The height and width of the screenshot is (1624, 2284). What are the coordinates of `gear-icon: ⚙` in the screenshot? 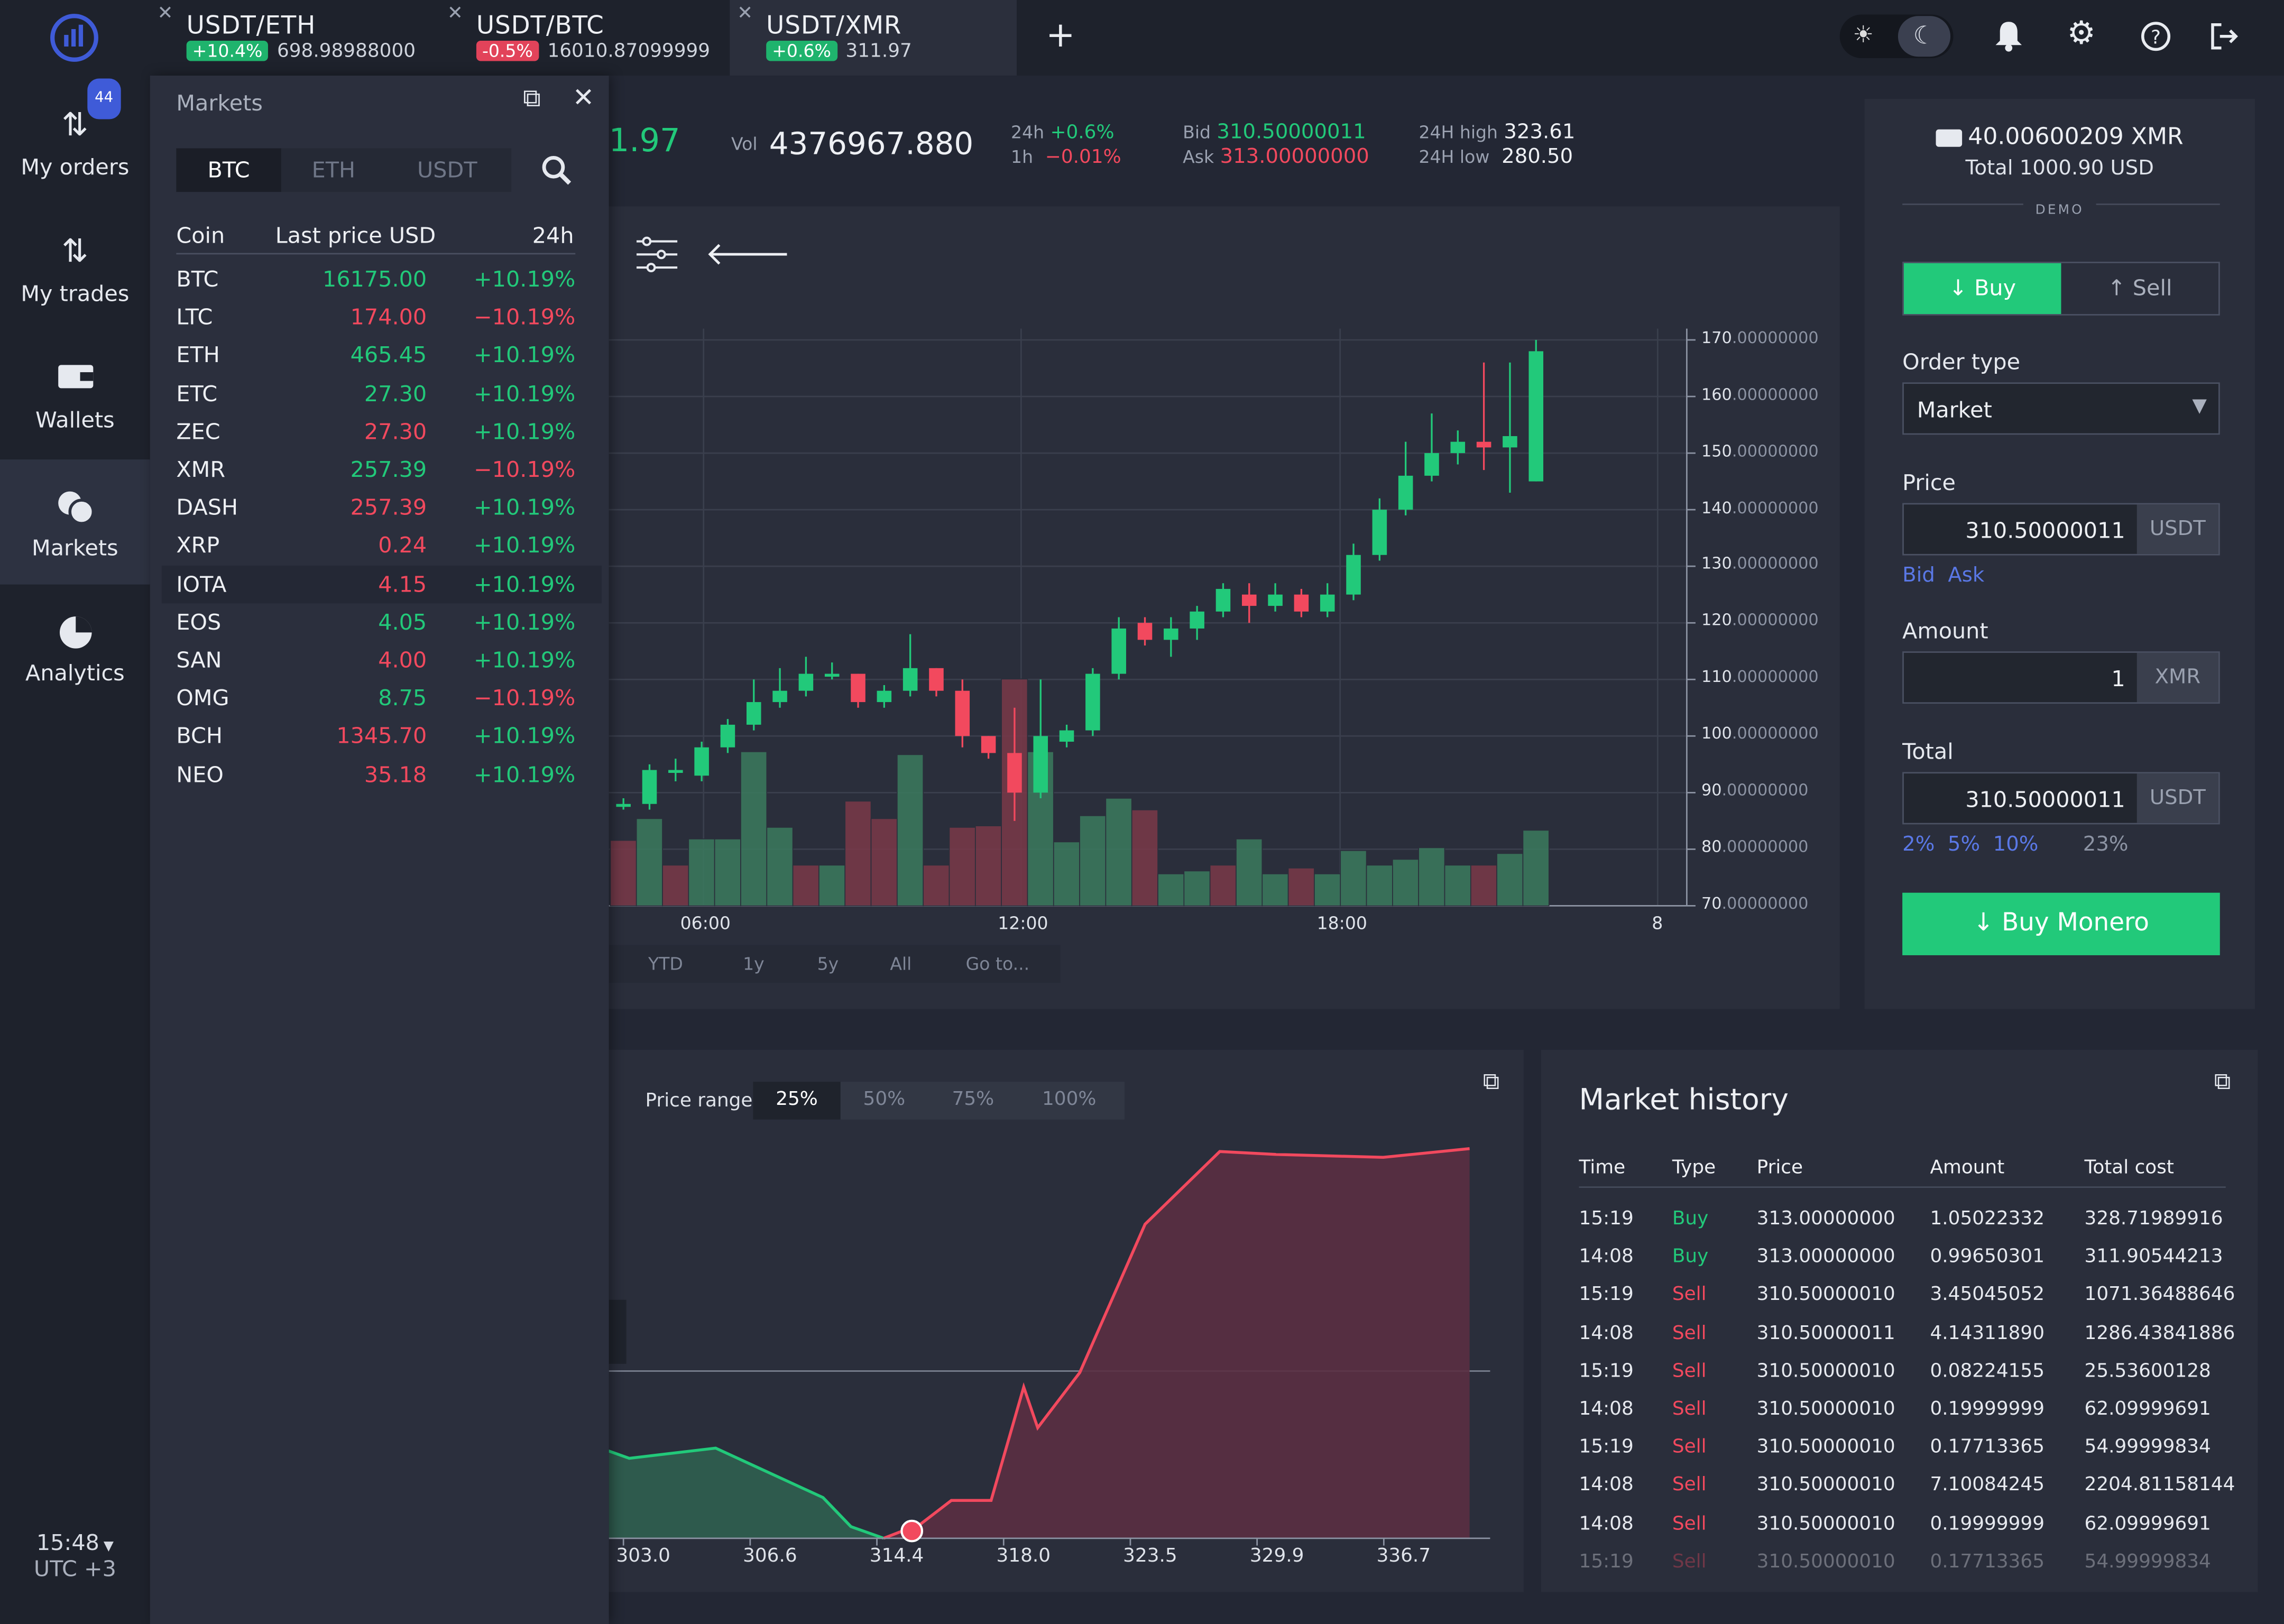 It's located at (2081, 34).